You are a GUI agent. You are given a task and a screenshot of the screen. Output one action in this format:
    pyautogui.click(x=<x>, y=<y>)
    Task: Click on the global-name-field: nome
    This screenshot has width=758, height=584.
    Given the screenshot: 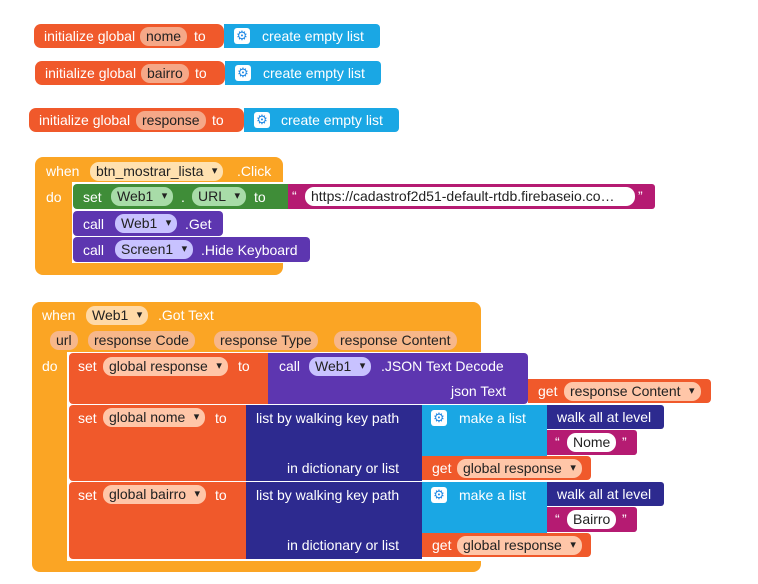 What is the action you would take?
    pyautogui.click(x=164, y=36)
    